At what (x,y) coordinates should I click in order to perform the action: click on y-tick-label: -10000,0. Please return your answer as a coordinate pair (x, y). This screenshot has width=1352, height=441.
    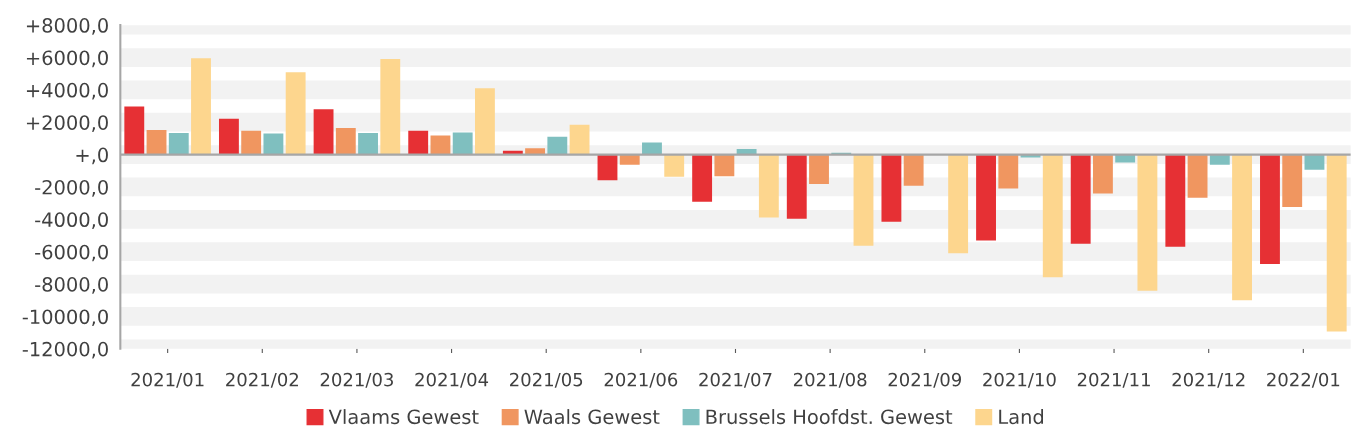
    Looking at the image, I should click on (65, 318).